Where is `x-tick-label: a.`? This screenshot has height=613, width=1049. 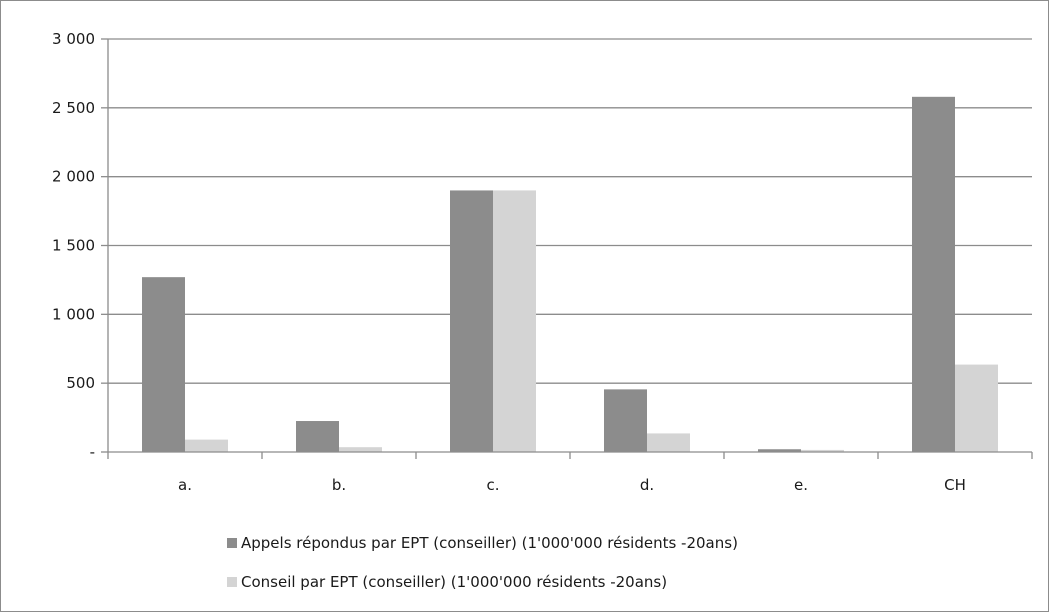 x-tick-label: a. is located at coordinates (185, 485).